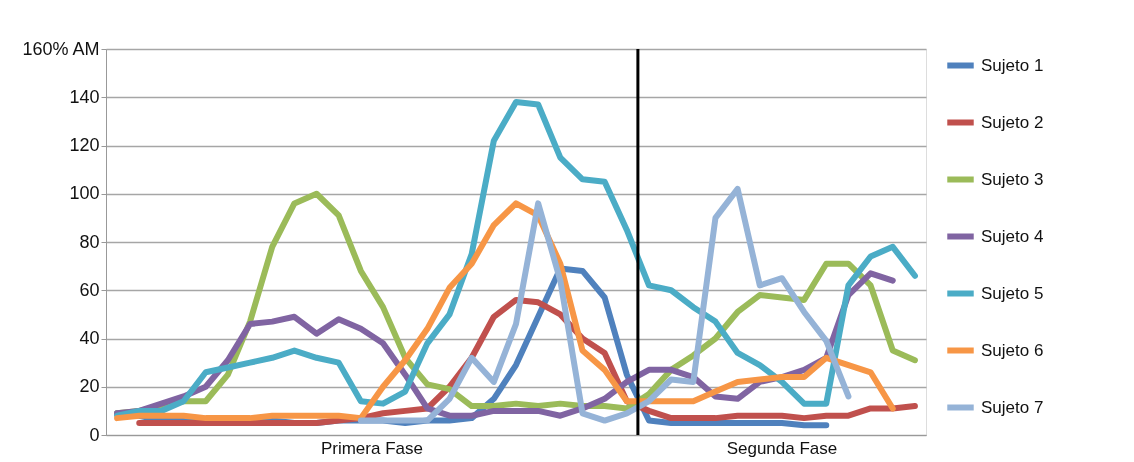 Image resolution: width=1134 pixels, height=462 pixels. What do you see at coordinates (1012, 179) in the screenshot?
I see `legend-label: Sujeto 3` at bounding box center [1012, 179].